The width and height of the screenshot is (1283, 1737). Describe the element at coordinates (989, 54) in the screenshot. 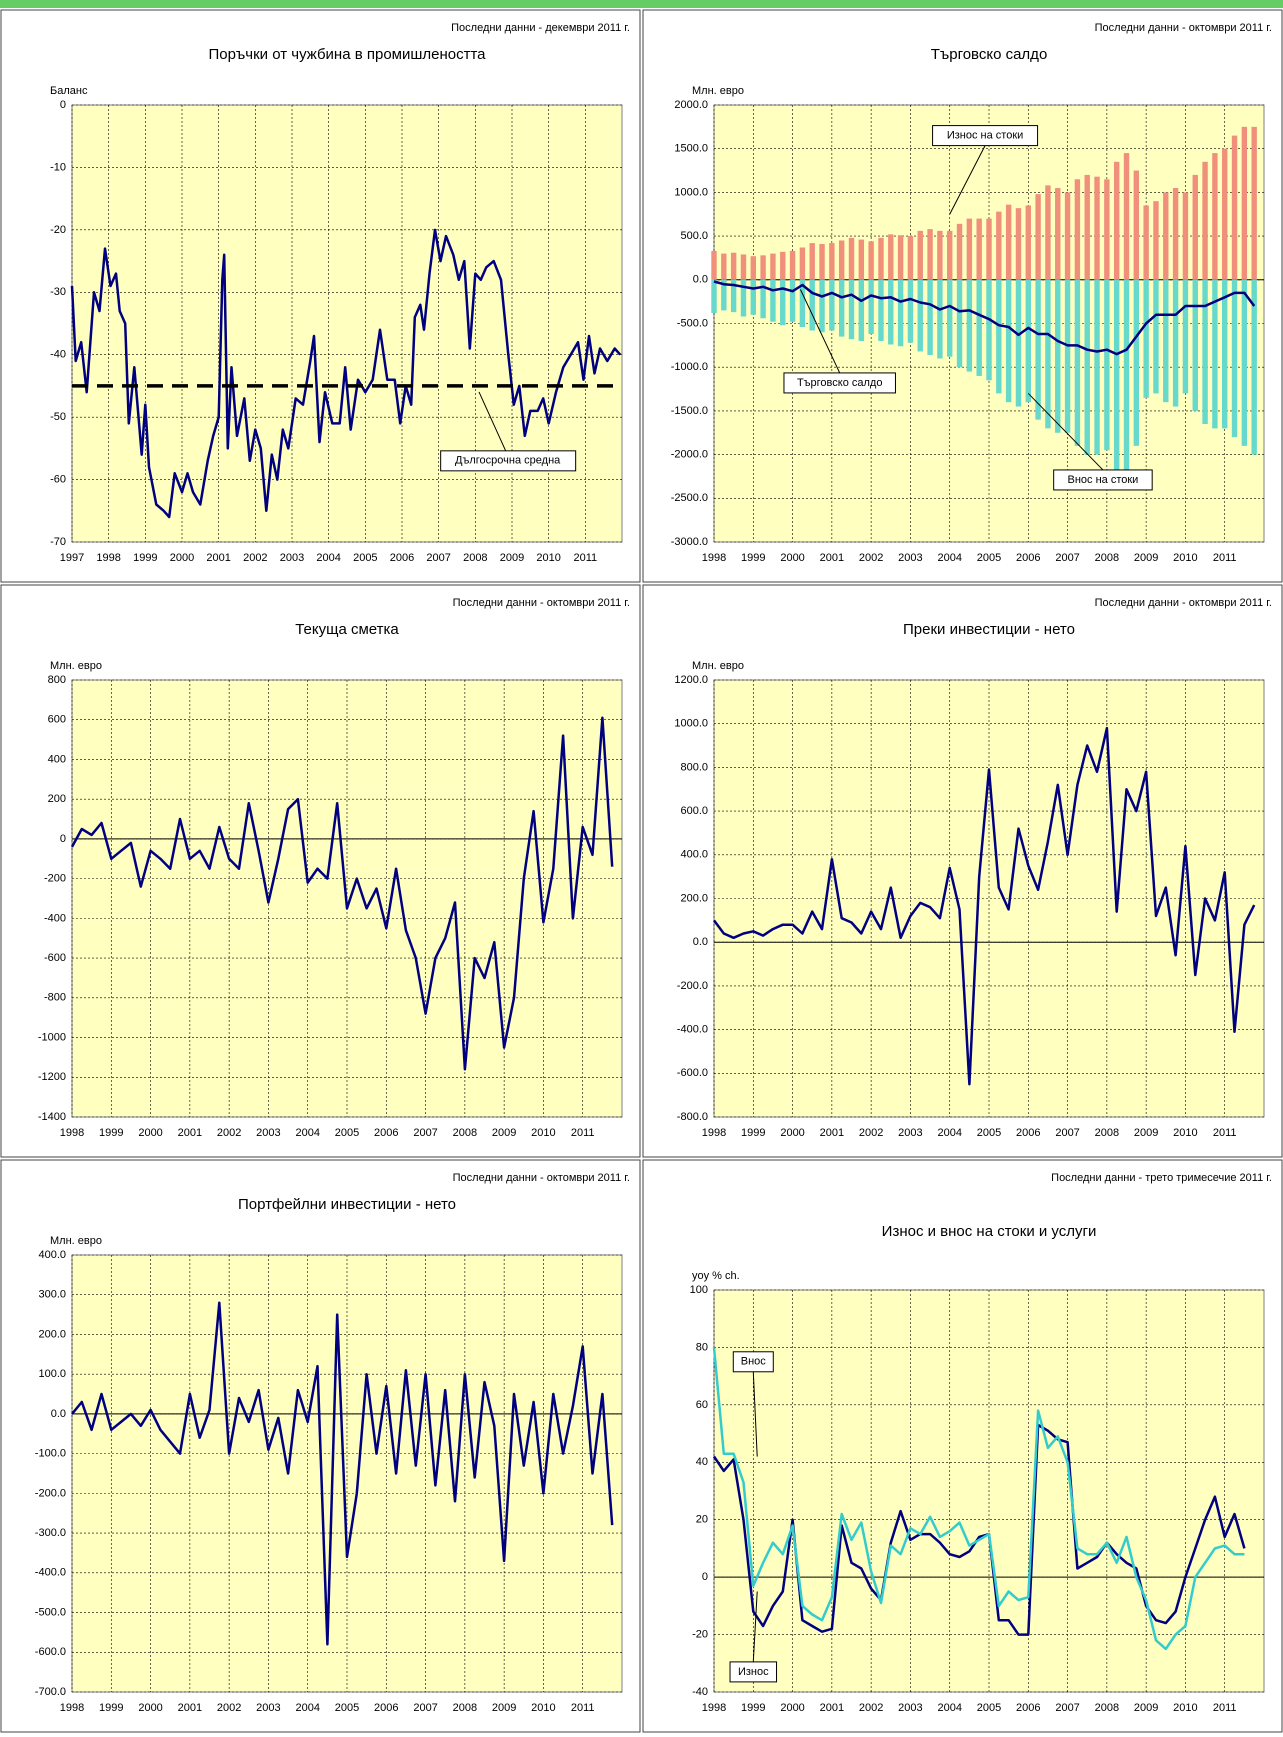

I see `chart-title: Търговско салдо` at that location.